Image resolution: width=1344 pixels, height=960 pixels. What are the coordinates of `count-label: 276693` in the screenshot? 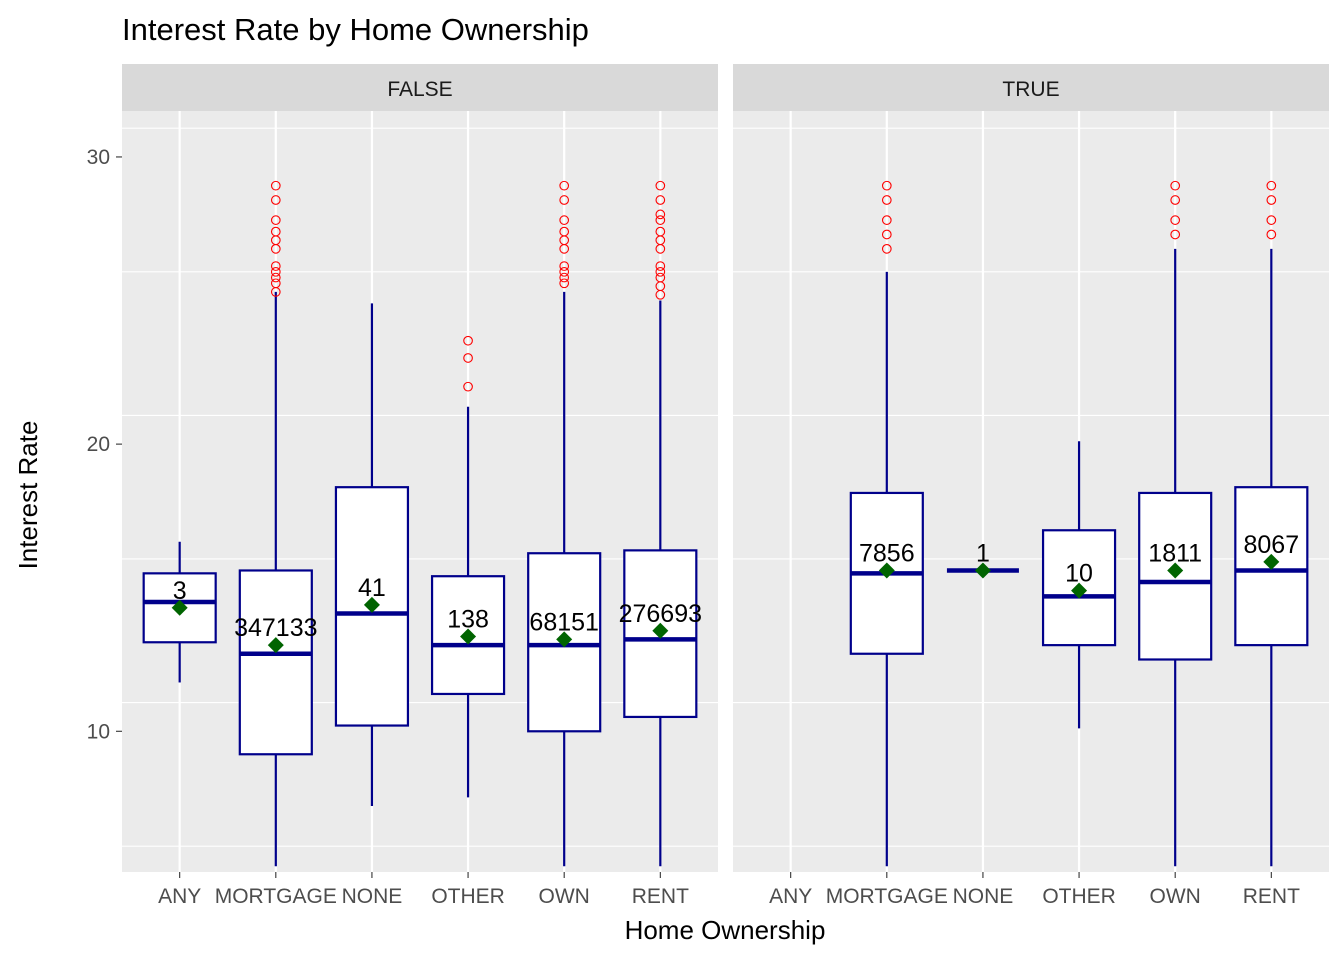 It's located at (660, 614).